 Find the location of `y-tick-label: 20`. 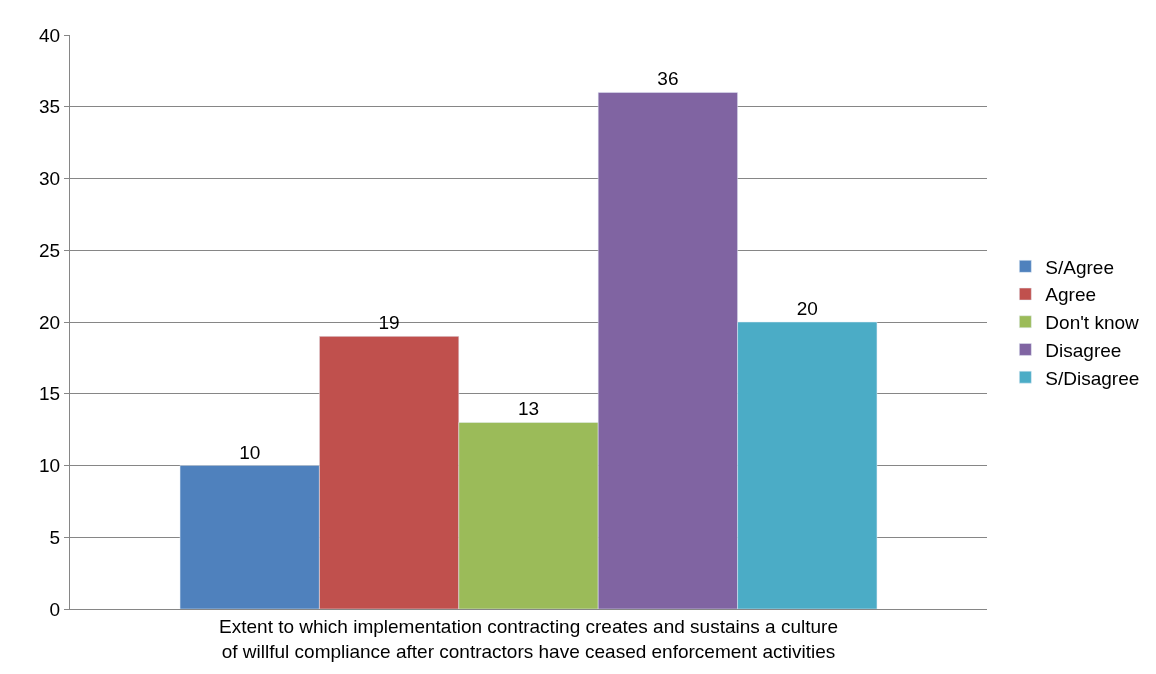

y-tick-label: 20 is located at coordinates (50, 322).